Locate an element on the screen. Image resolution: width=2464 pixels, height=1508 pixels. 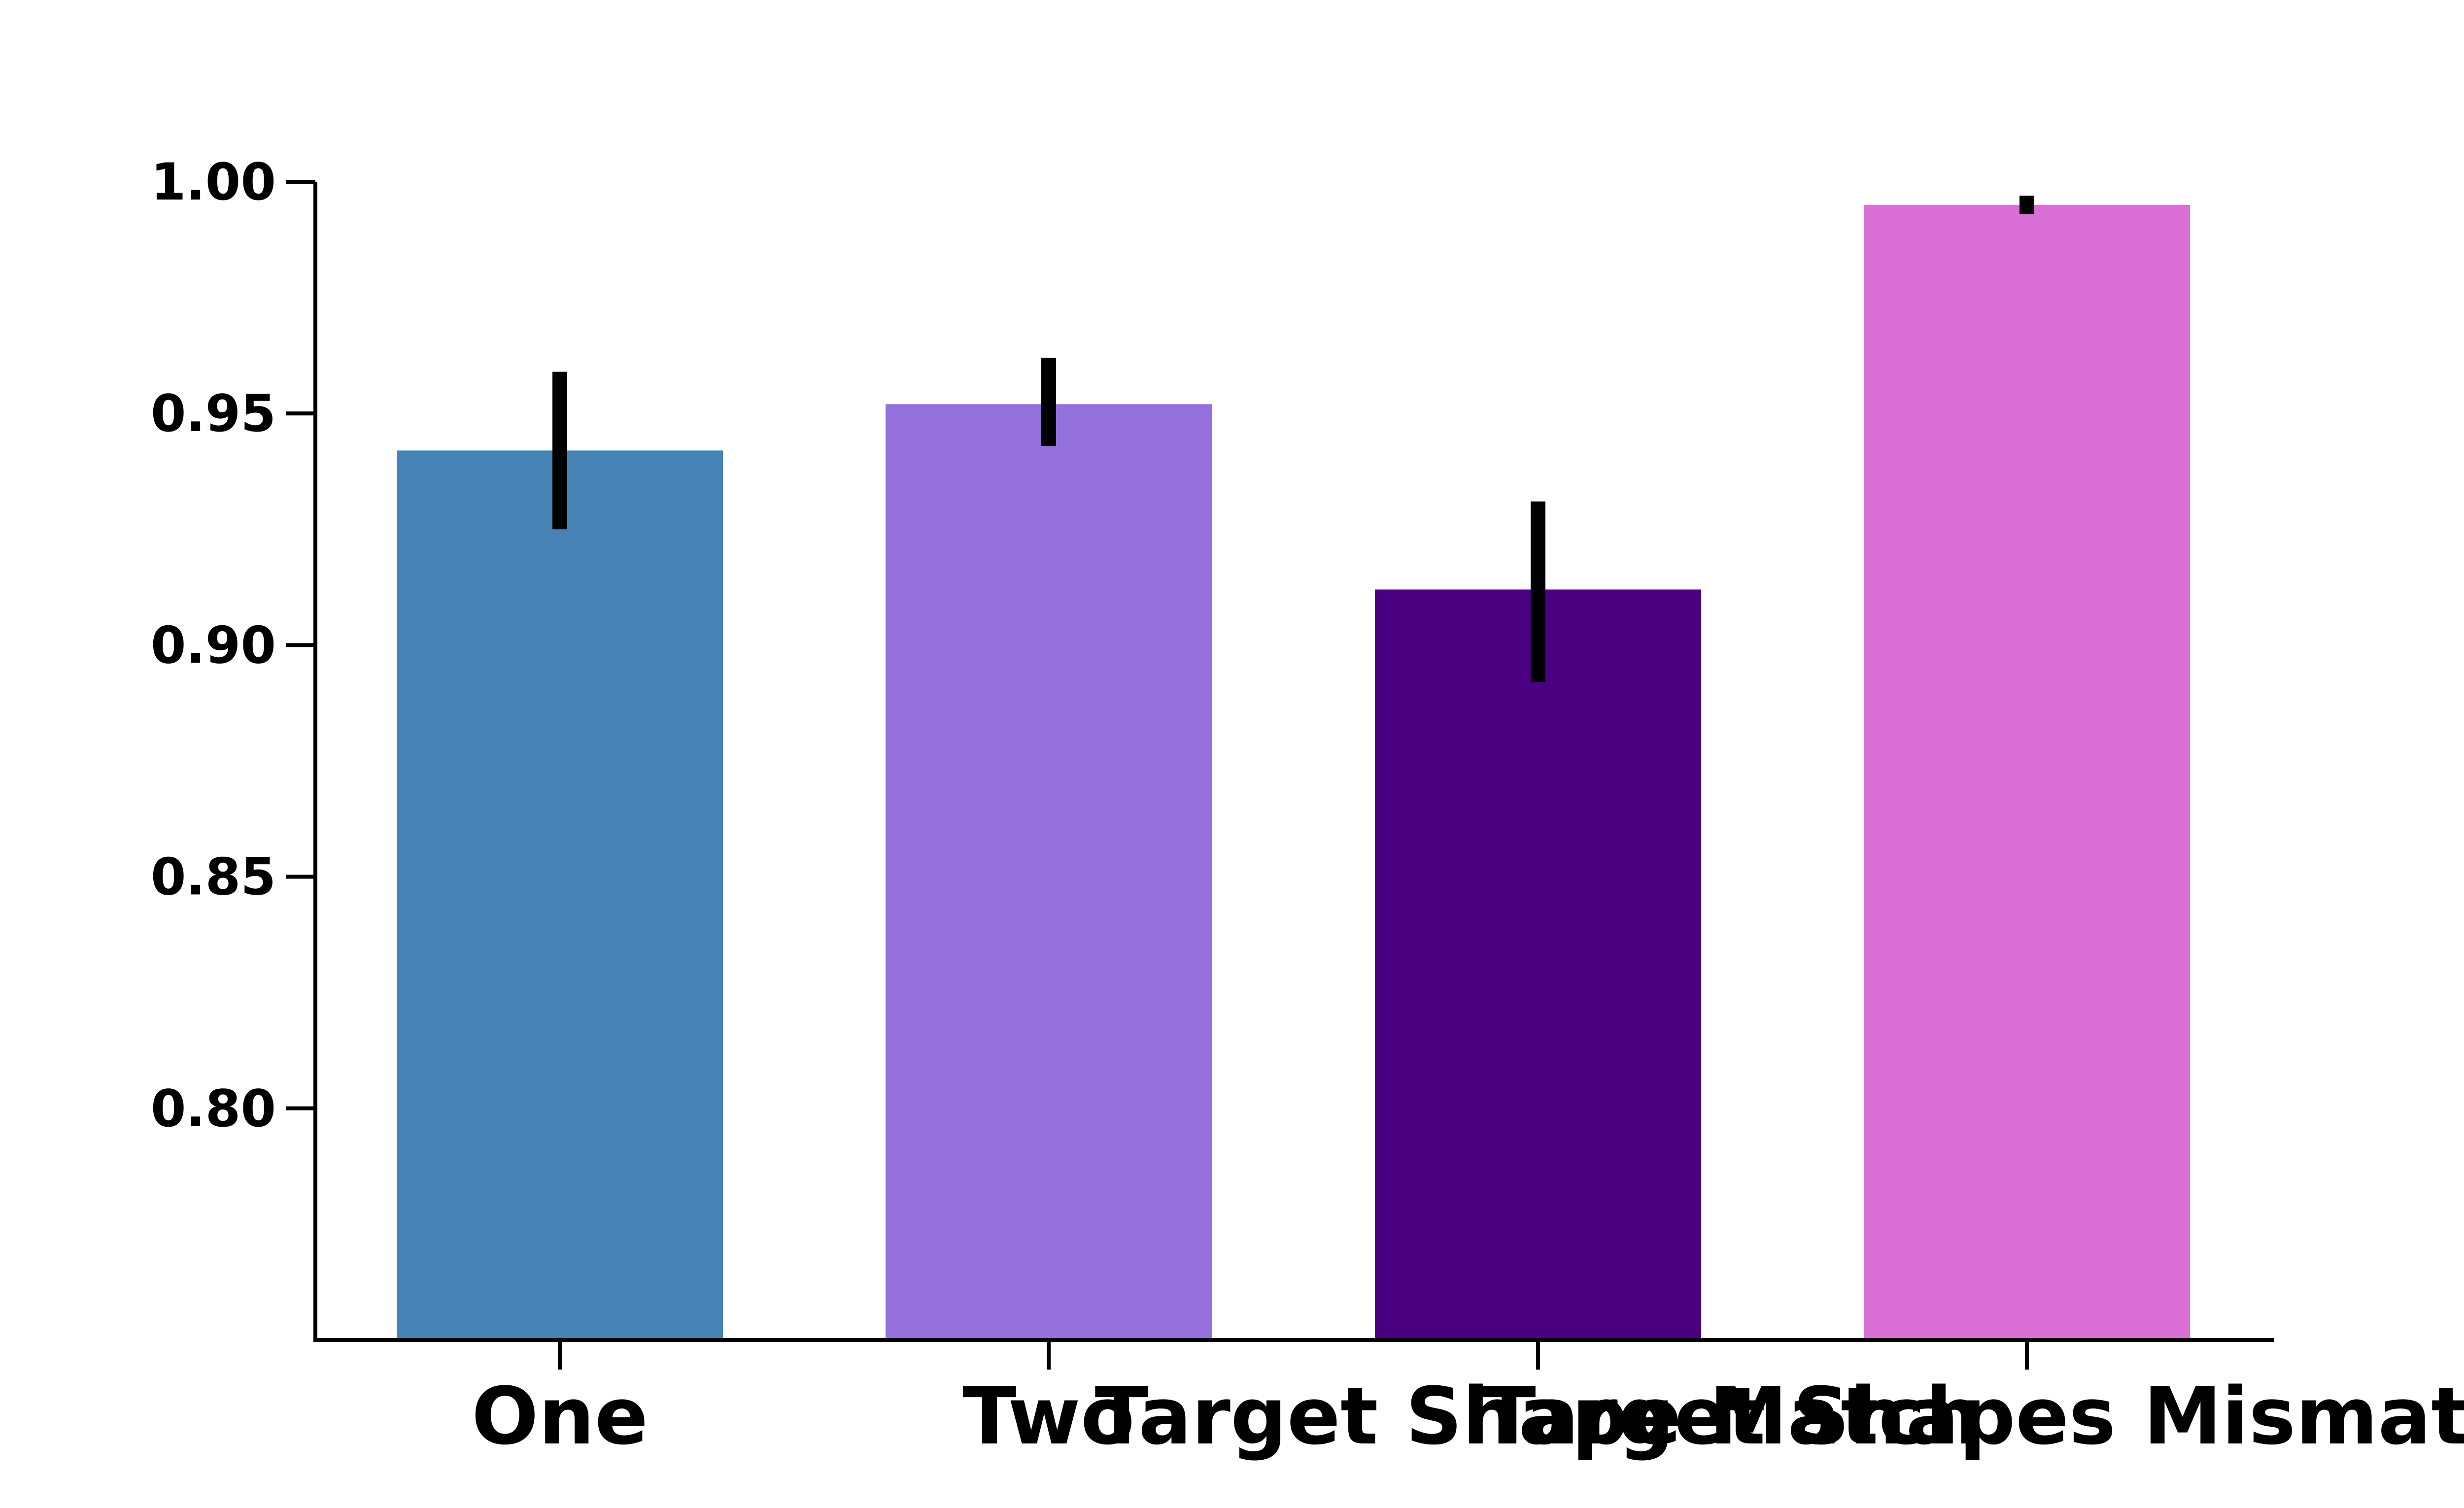
y-tick-label: 1.00 is located at coordinates (213, 182).